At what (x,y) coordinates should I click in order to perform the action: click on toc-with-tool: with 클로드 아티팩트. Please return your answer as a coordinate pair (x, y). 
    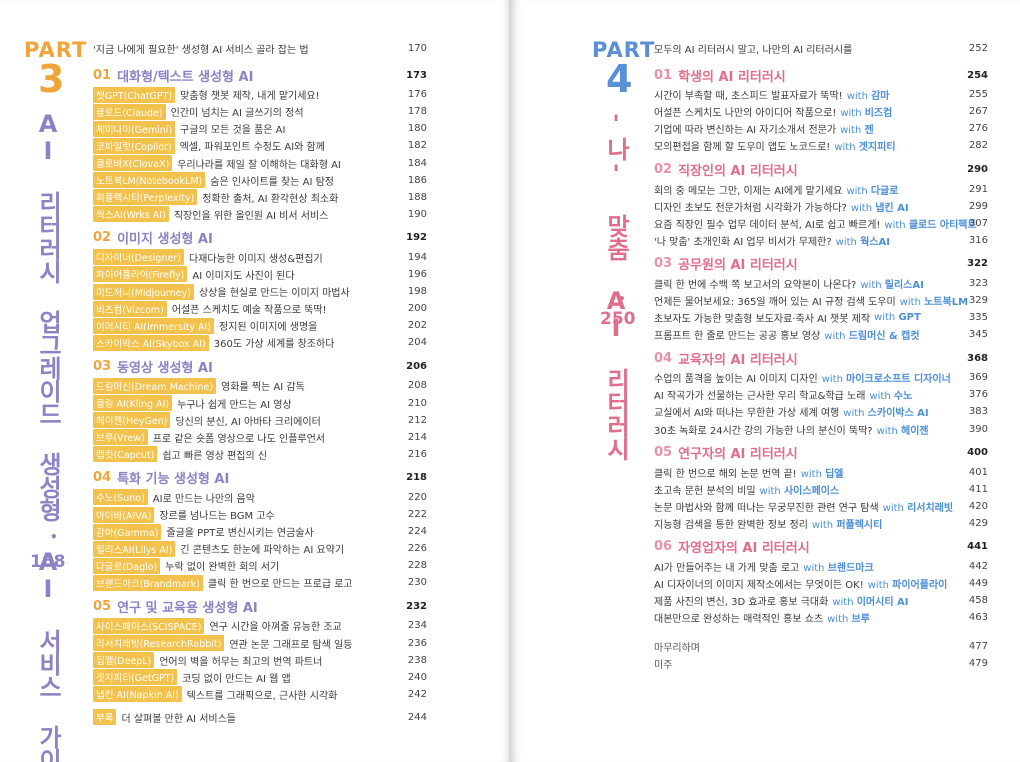
    Looking at the image, I should click on (930, 223).